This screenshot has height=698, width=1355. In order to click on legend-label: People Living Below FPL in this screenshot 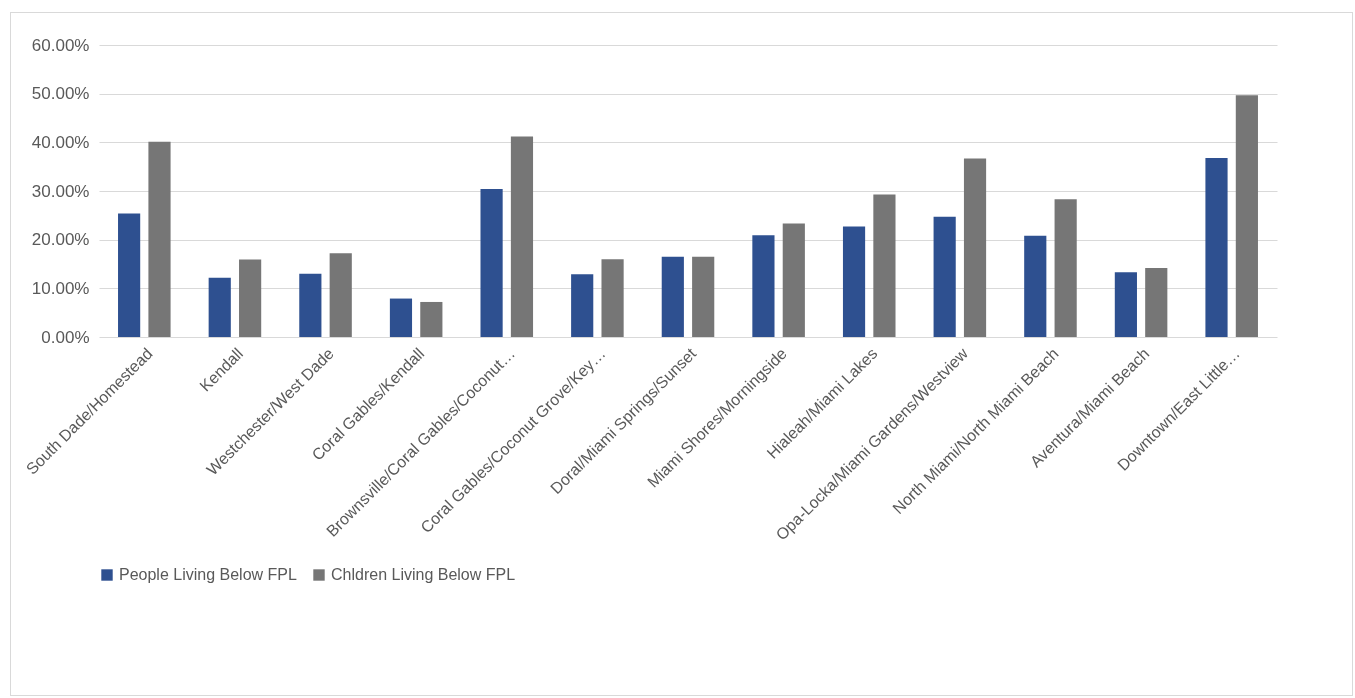, I will do `click(208, 574)`.